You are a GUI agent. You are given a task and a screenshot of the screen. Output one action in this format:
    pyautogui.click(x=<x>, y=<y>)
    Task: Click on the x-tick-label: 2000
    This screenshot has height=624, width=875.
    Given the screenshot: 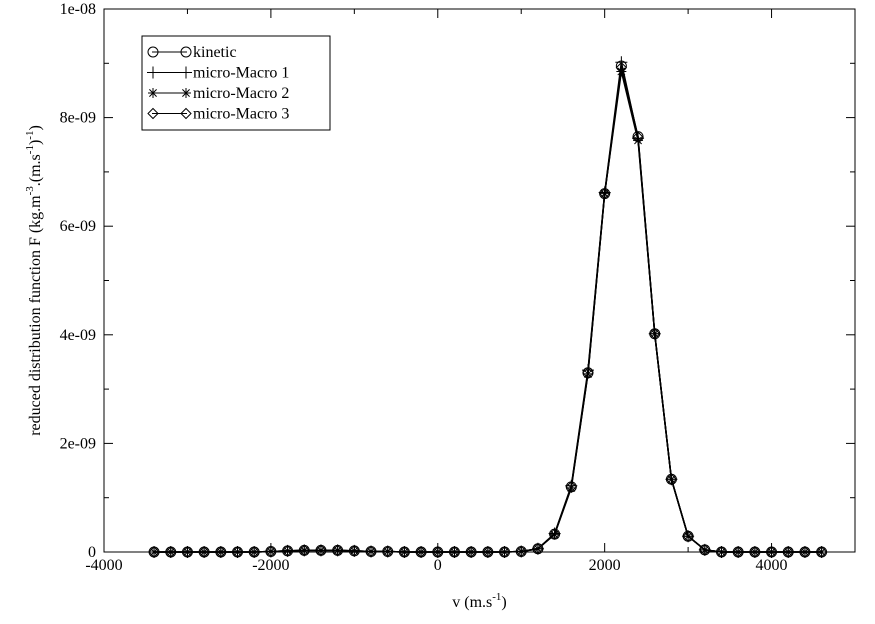 What is the action you would take?
    pyautogui.click(x=605, y=565)
    